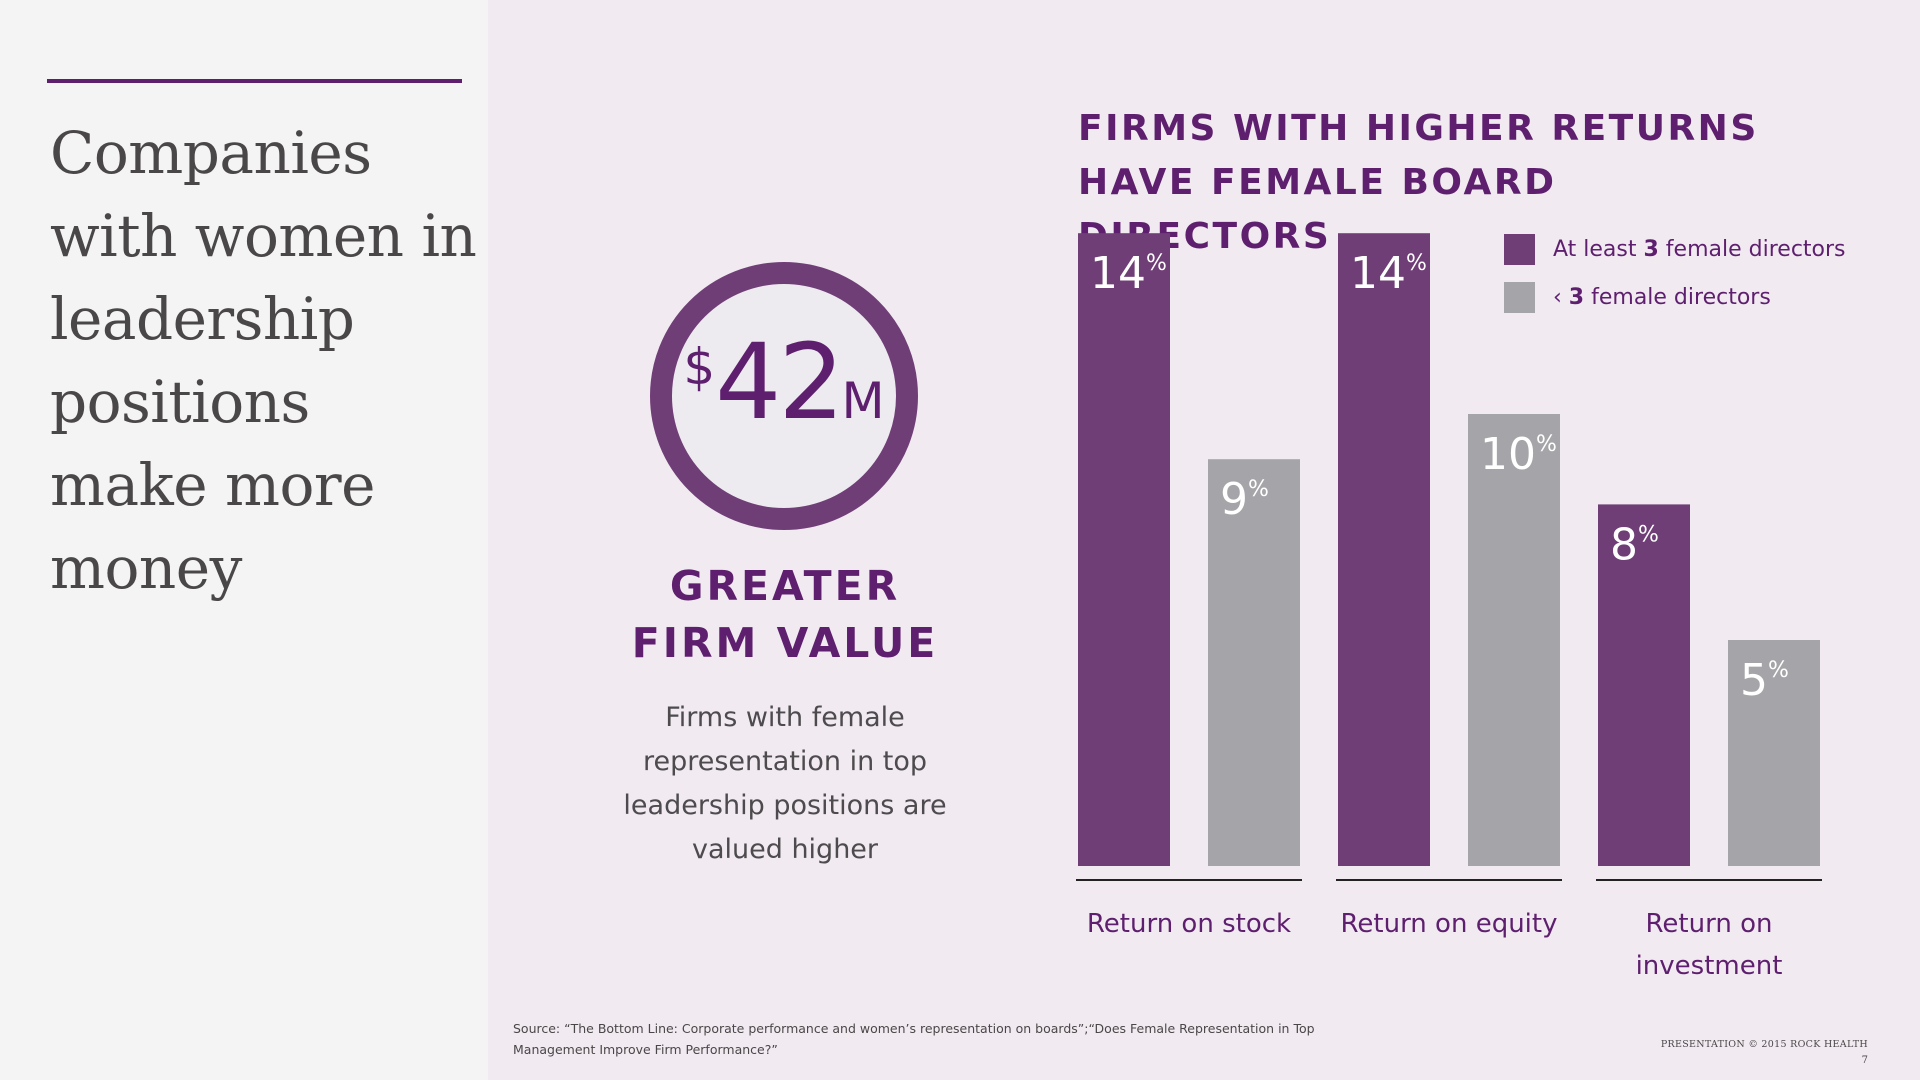  Describe the element at coordinates (1651, 249) in the screenshot. I see `legend-count-primary: 3` at that location.